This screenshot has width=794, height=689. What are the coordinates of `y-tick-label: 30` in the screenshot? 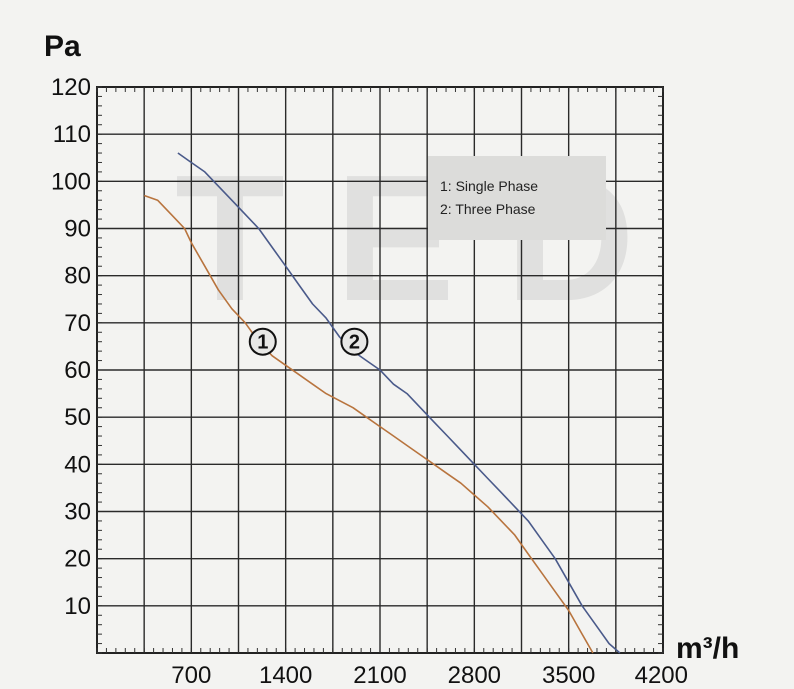 It's located at (77, 512).